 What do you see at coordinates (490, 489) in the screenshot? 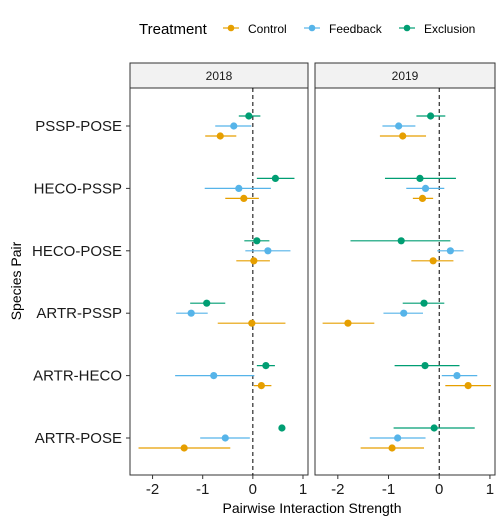
I see `x-tick-label-2019-1: 1` at bounding box center [490, 489].